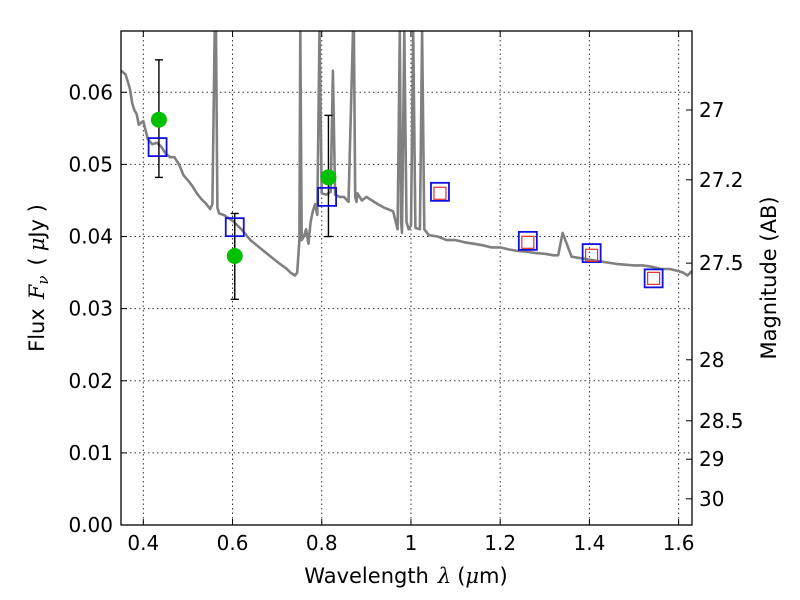 The height and width of the screenshot is (600, 800). I want to click on y2-tick-label: 27.2, so click(721, 180).